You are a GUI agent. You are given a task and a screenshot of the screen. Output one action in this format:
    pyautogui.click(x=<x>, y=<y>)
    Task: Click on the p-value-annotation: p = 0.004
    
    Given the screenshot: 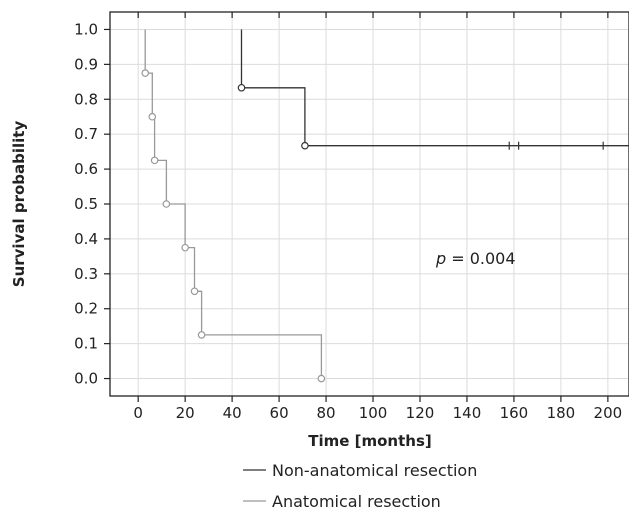 What is the action you would take?
    pyautogui.click(x=475, y=258)
    